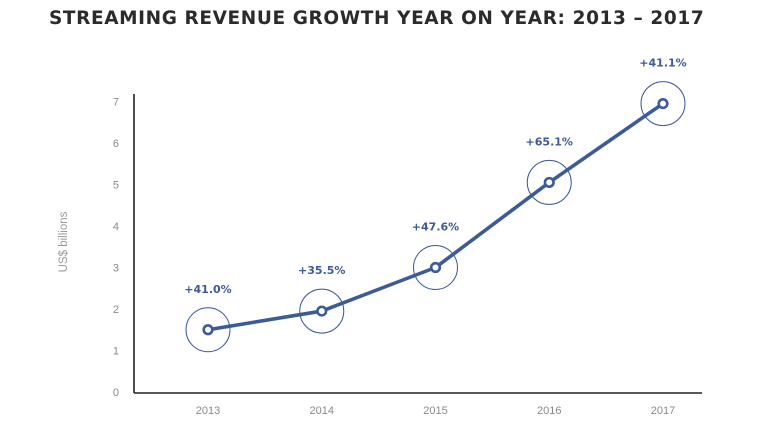 This screenshot has height=434, width=771. What do you see at coordinates (435, 227) in the screenshot?
I see `data-label: +47.6%` at bounding box center [435, 227].